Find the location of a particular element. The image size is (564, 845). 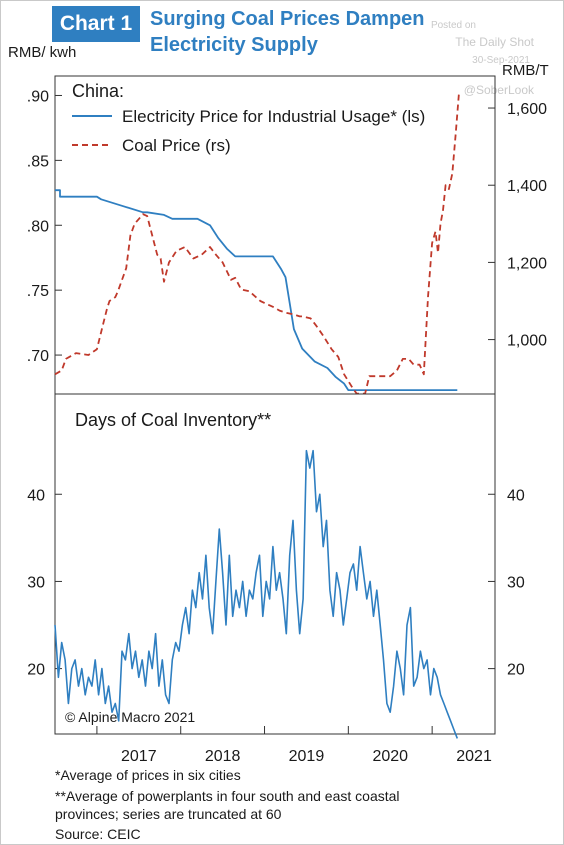

chart-title-line-2: Electricity Supply is located at coordinates (234, 45).